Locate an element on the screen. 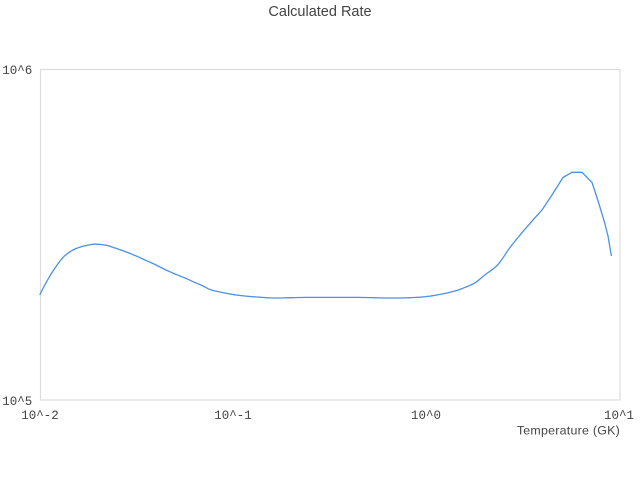  svg-text: 10^1 is located at coordinates (619, 416).